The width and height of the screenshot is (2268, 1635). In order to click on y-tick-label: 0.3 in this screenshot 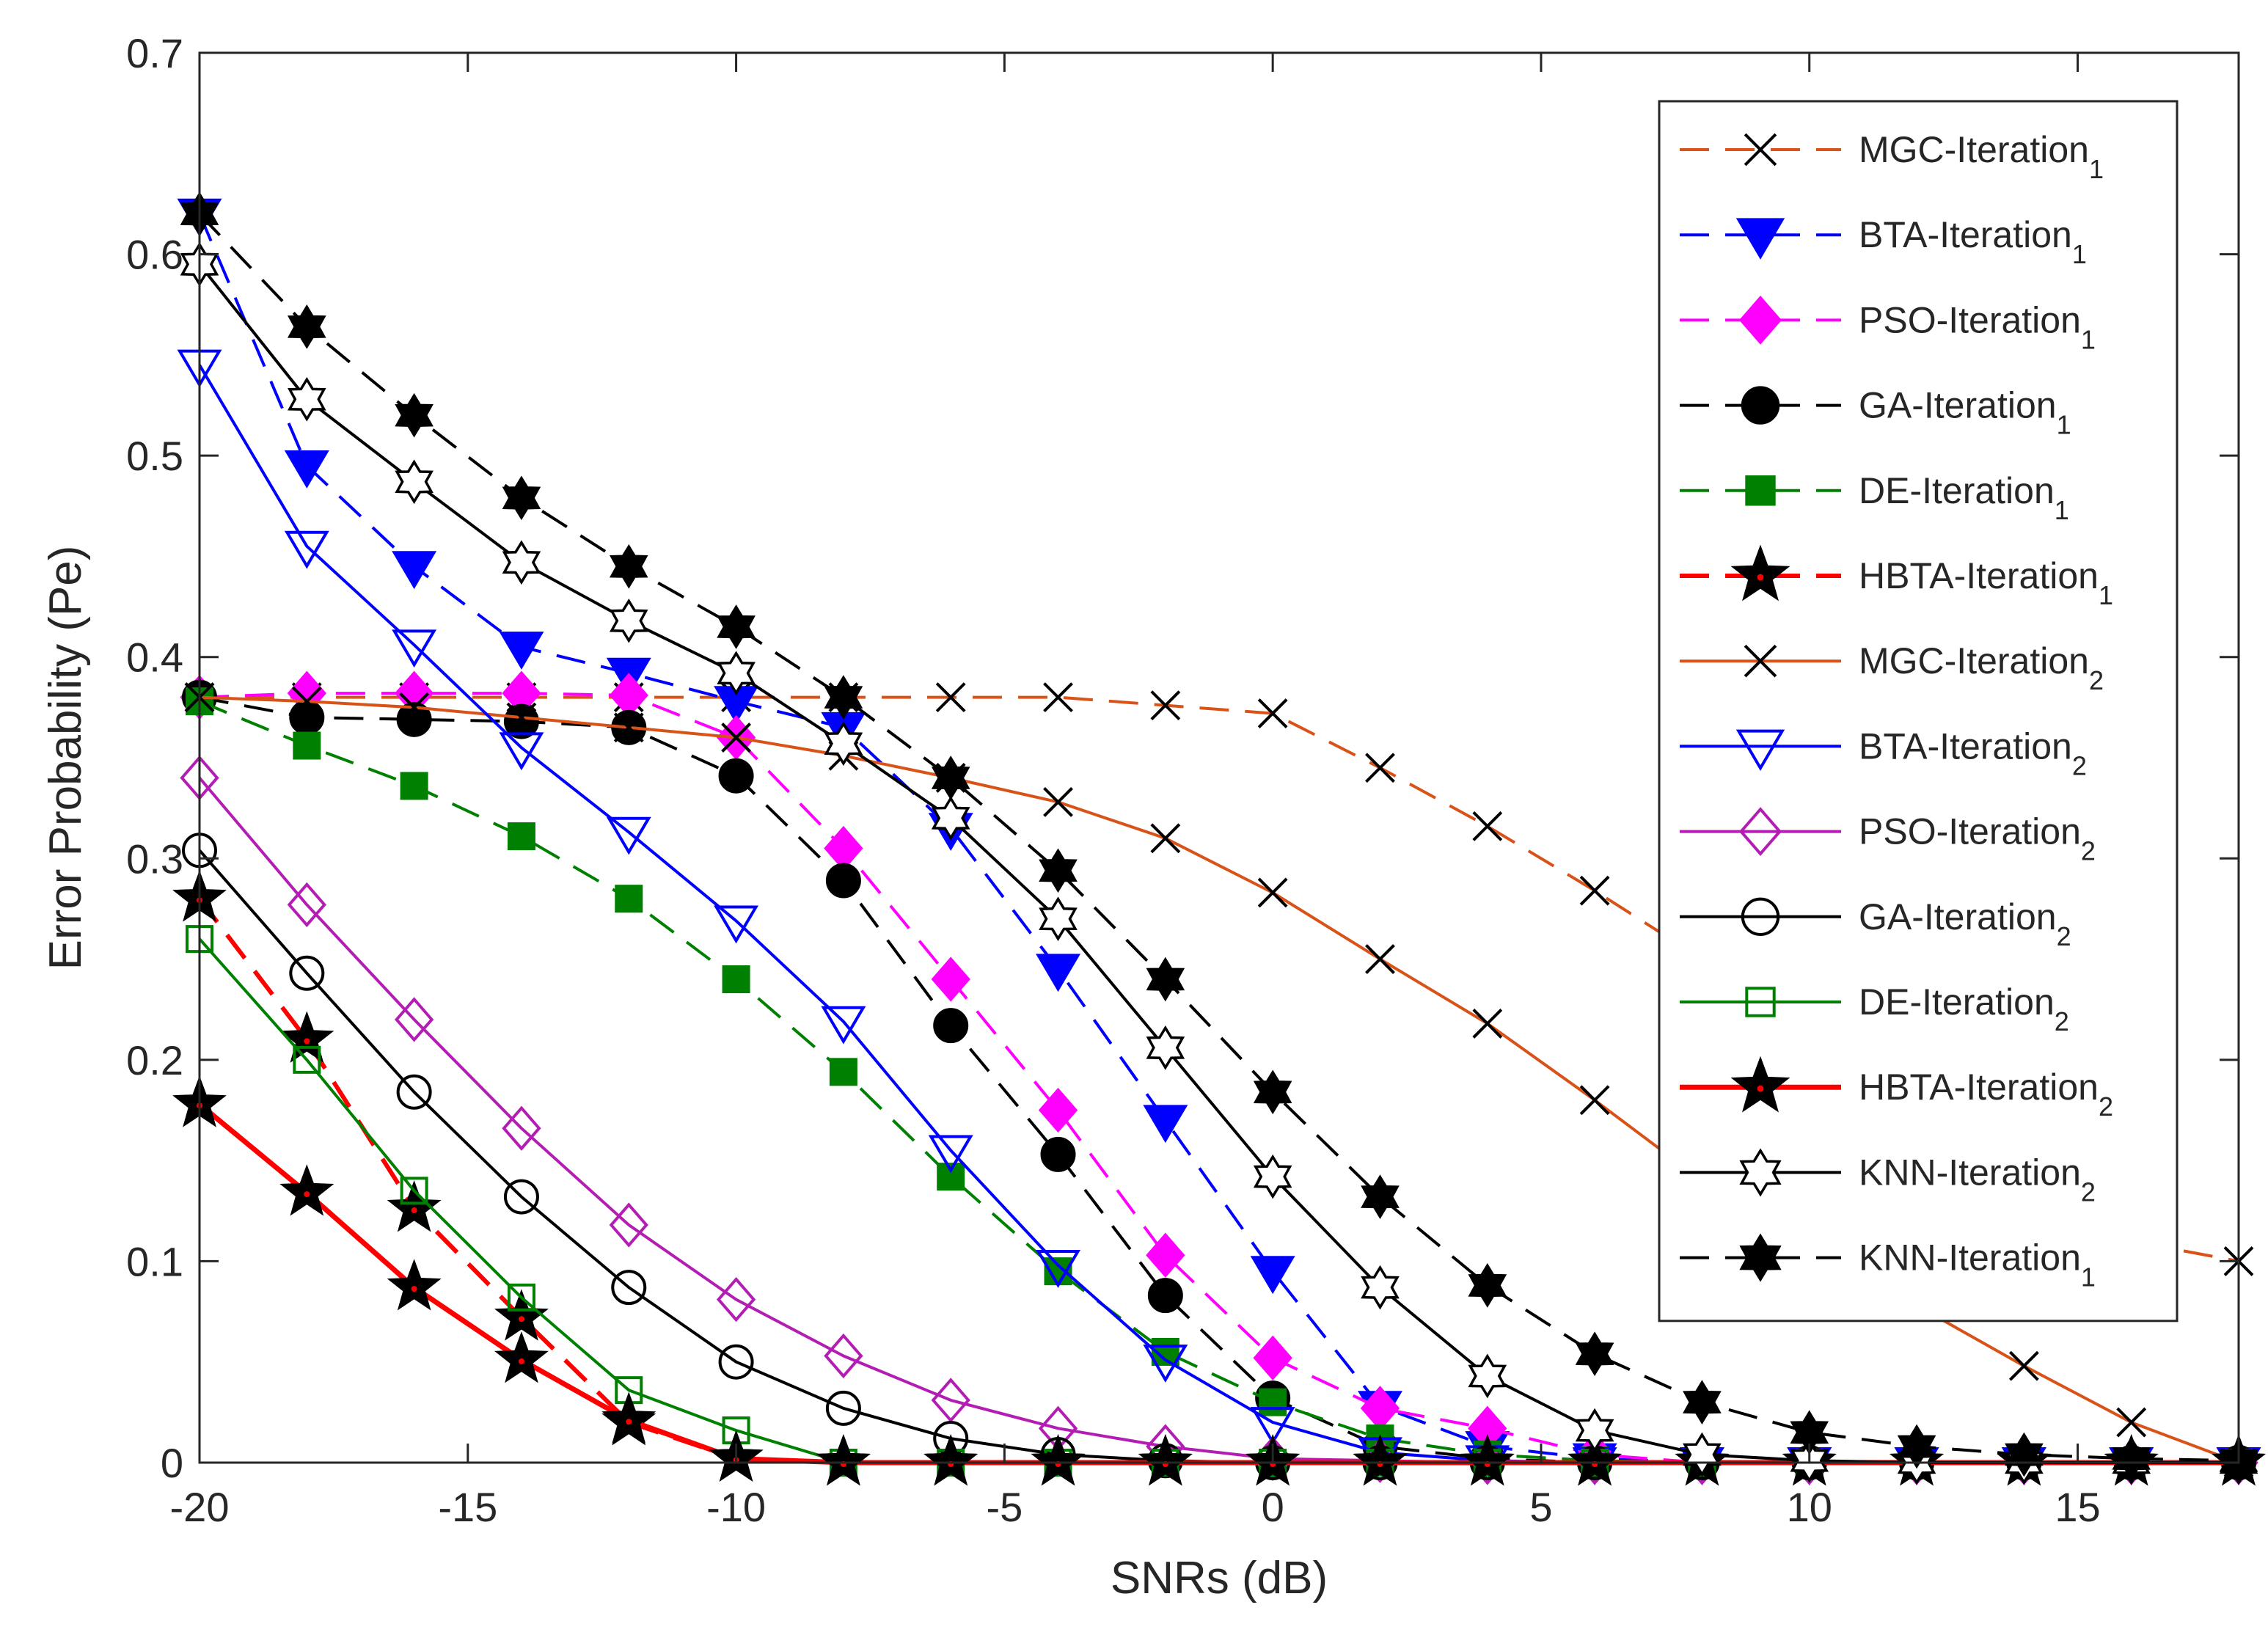, I will do `click(154, 858)`.